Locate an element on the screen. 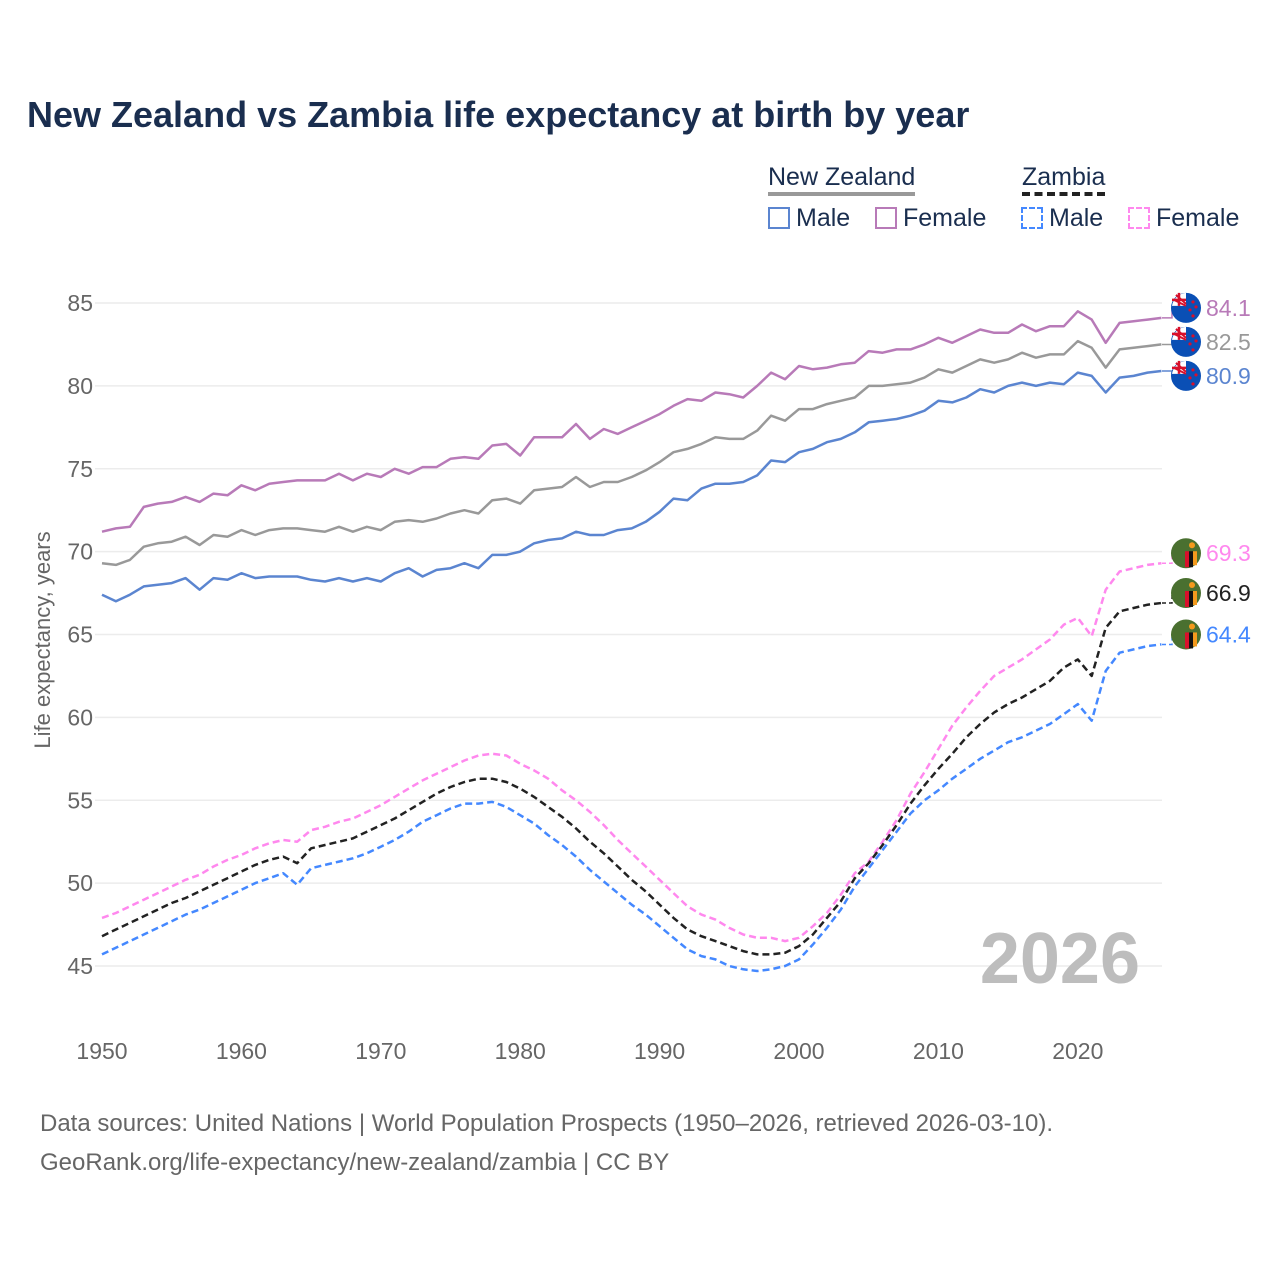 This screenshot has width=1280, height=1280. legend-nz-male: Male is located at coordinates (809, 218).